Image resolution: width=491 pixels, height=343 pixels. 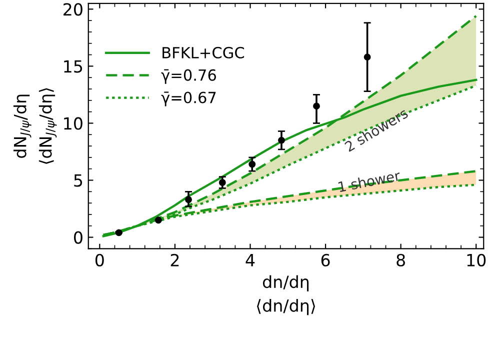 I want to click on y-tick-label: 15, so click(x=73, y=66).